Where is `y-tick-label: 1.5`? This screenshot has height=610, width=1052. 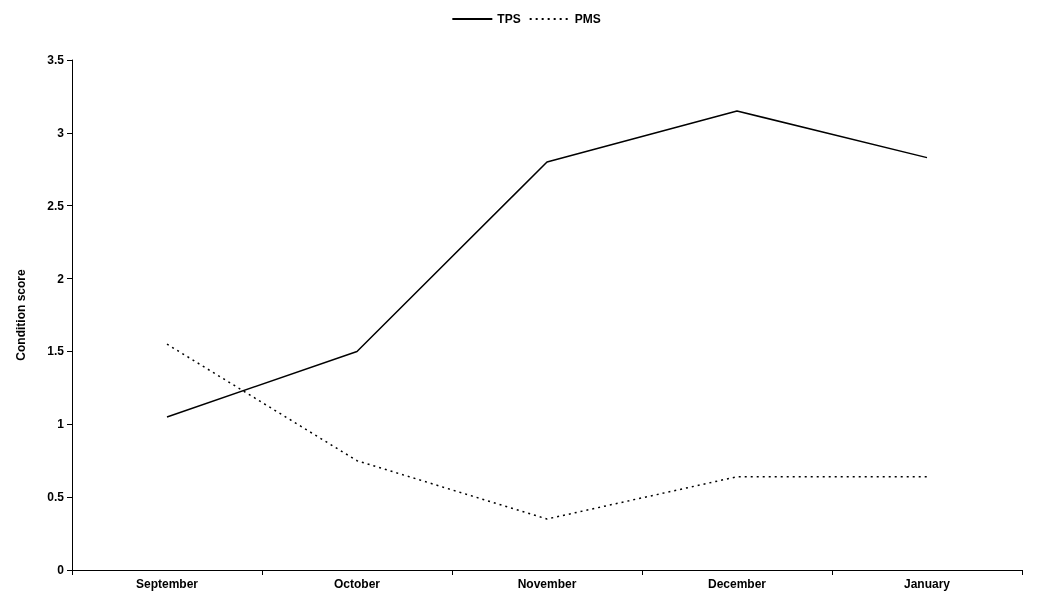
y-tick-label: 1.5 is located at coordinates (56, 351).